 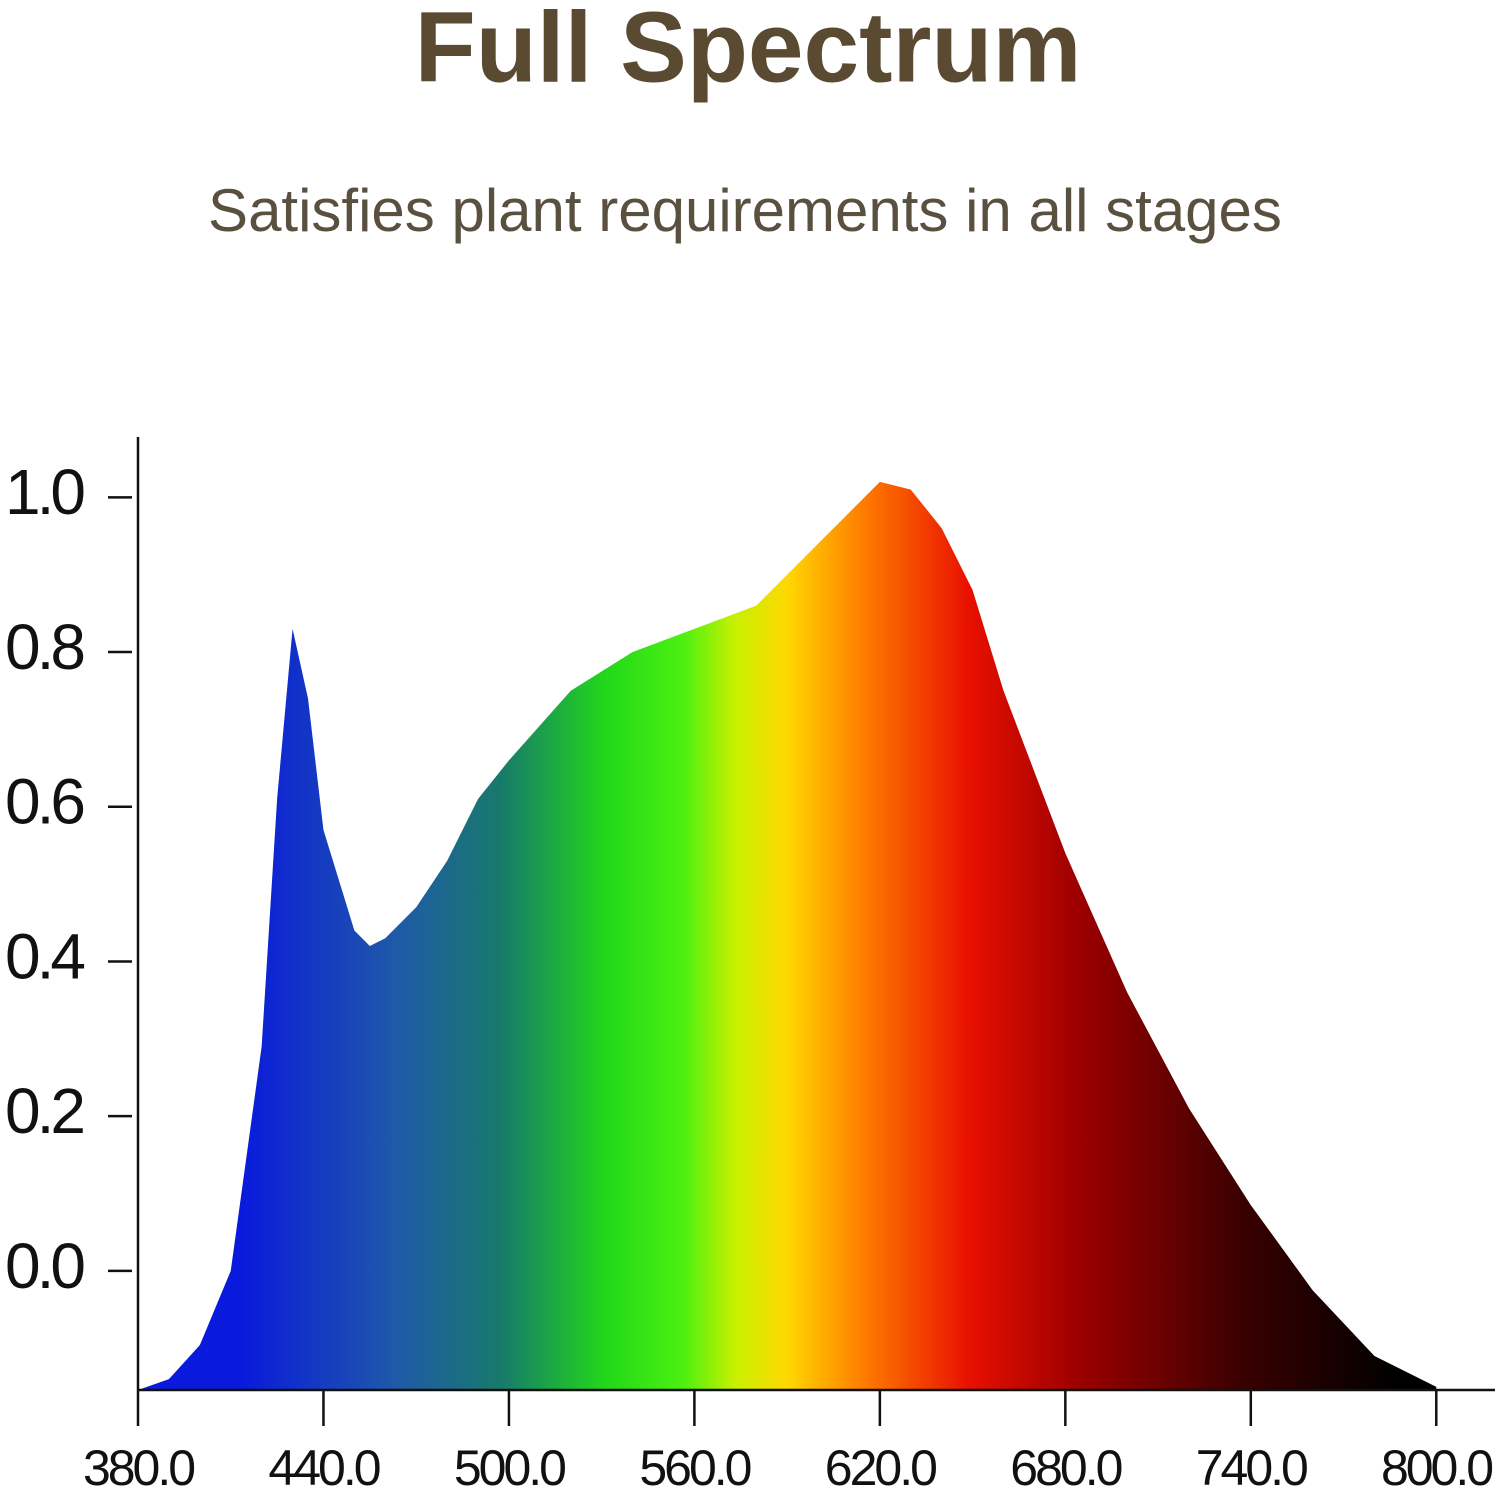 I want to click on x-tick-label: 440.0, so click(x=323, y=1468).